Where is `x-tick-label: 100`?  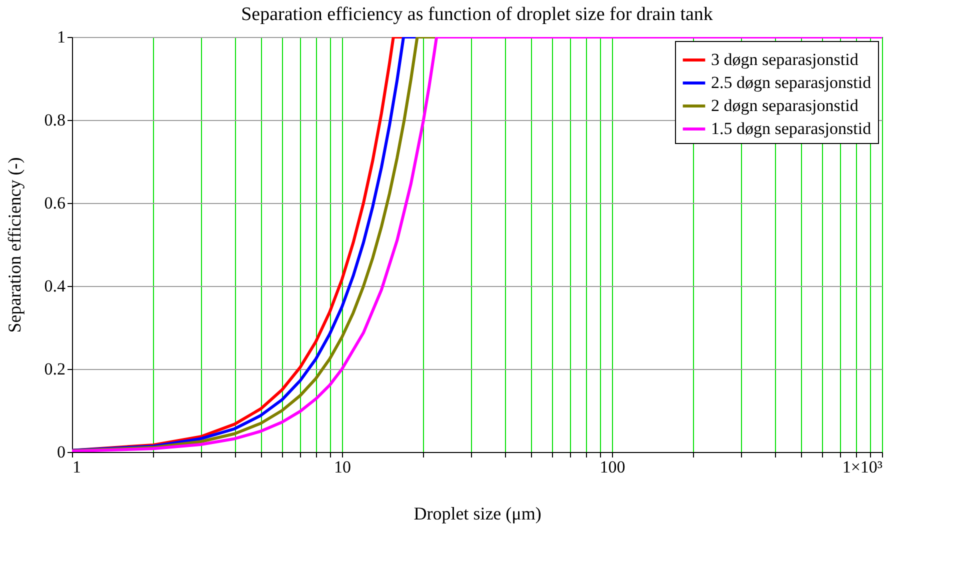 x-tick-label: 100 is located at coordinates (613, 467).